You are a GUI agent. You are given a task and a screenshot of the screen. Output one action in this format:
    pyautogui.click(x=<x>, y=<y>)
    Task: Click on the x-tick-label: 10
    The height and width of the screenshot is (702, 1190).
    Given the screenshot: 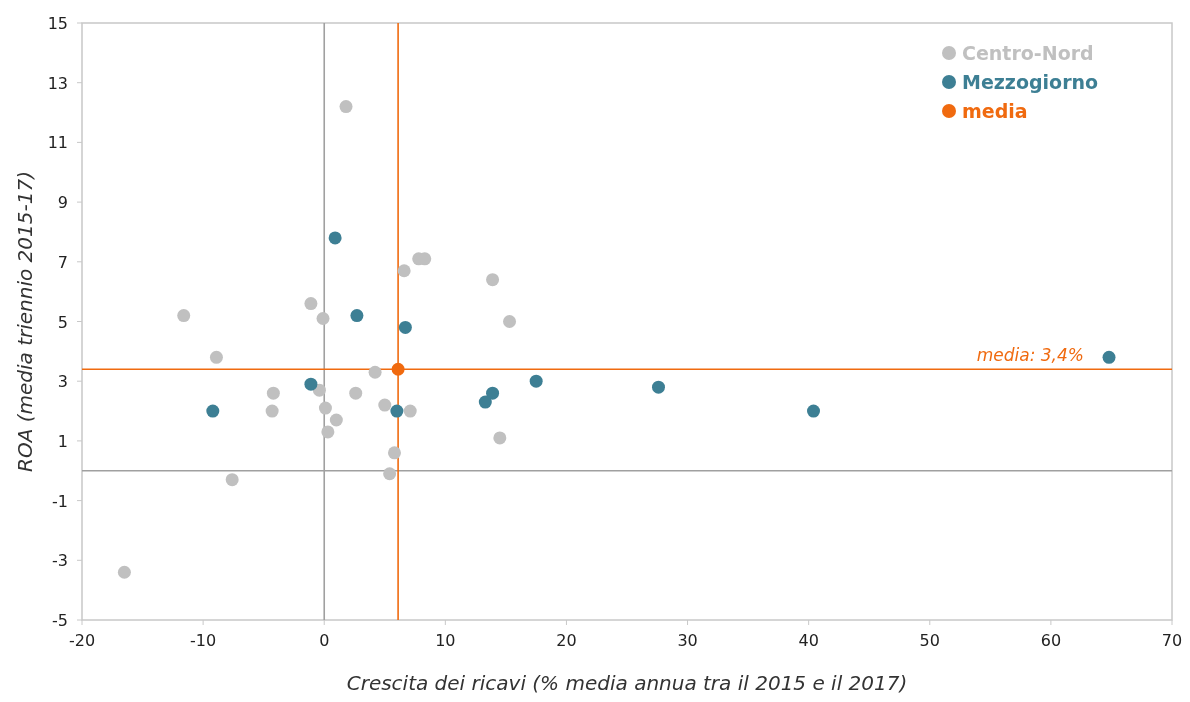 What is the action you would take?
    pyautogui.click(x=445, y=640)
    